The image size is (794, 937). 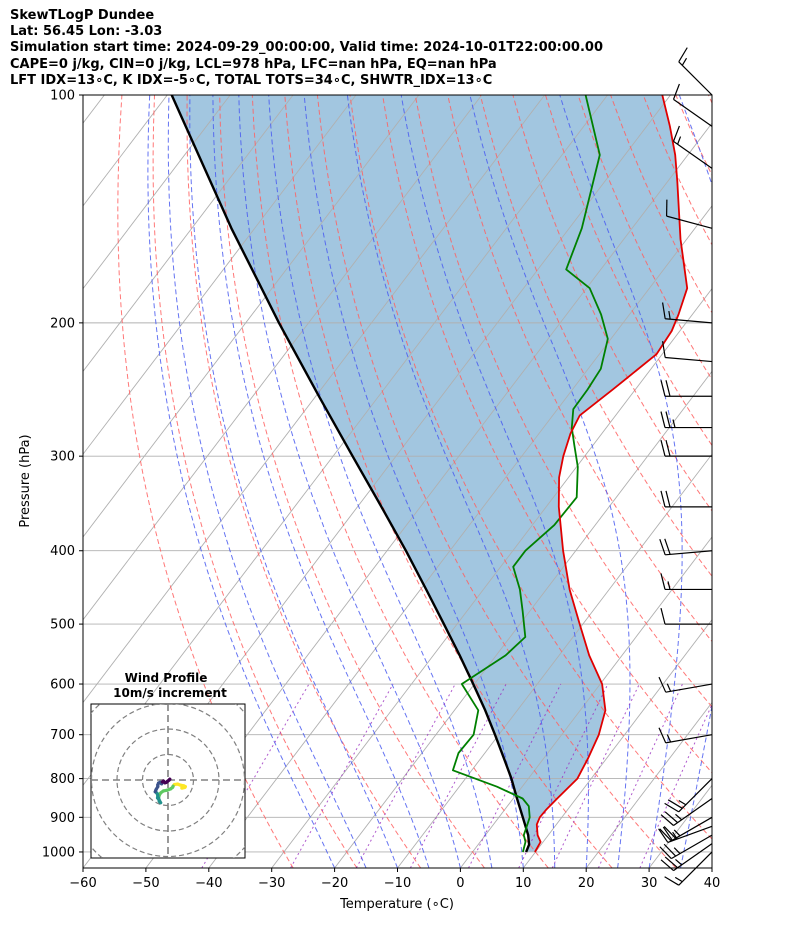 What do you see at coordinates (82, 883) in the screenshot?
I see `x-tick-label: −60` at bounding box center [82, 883].